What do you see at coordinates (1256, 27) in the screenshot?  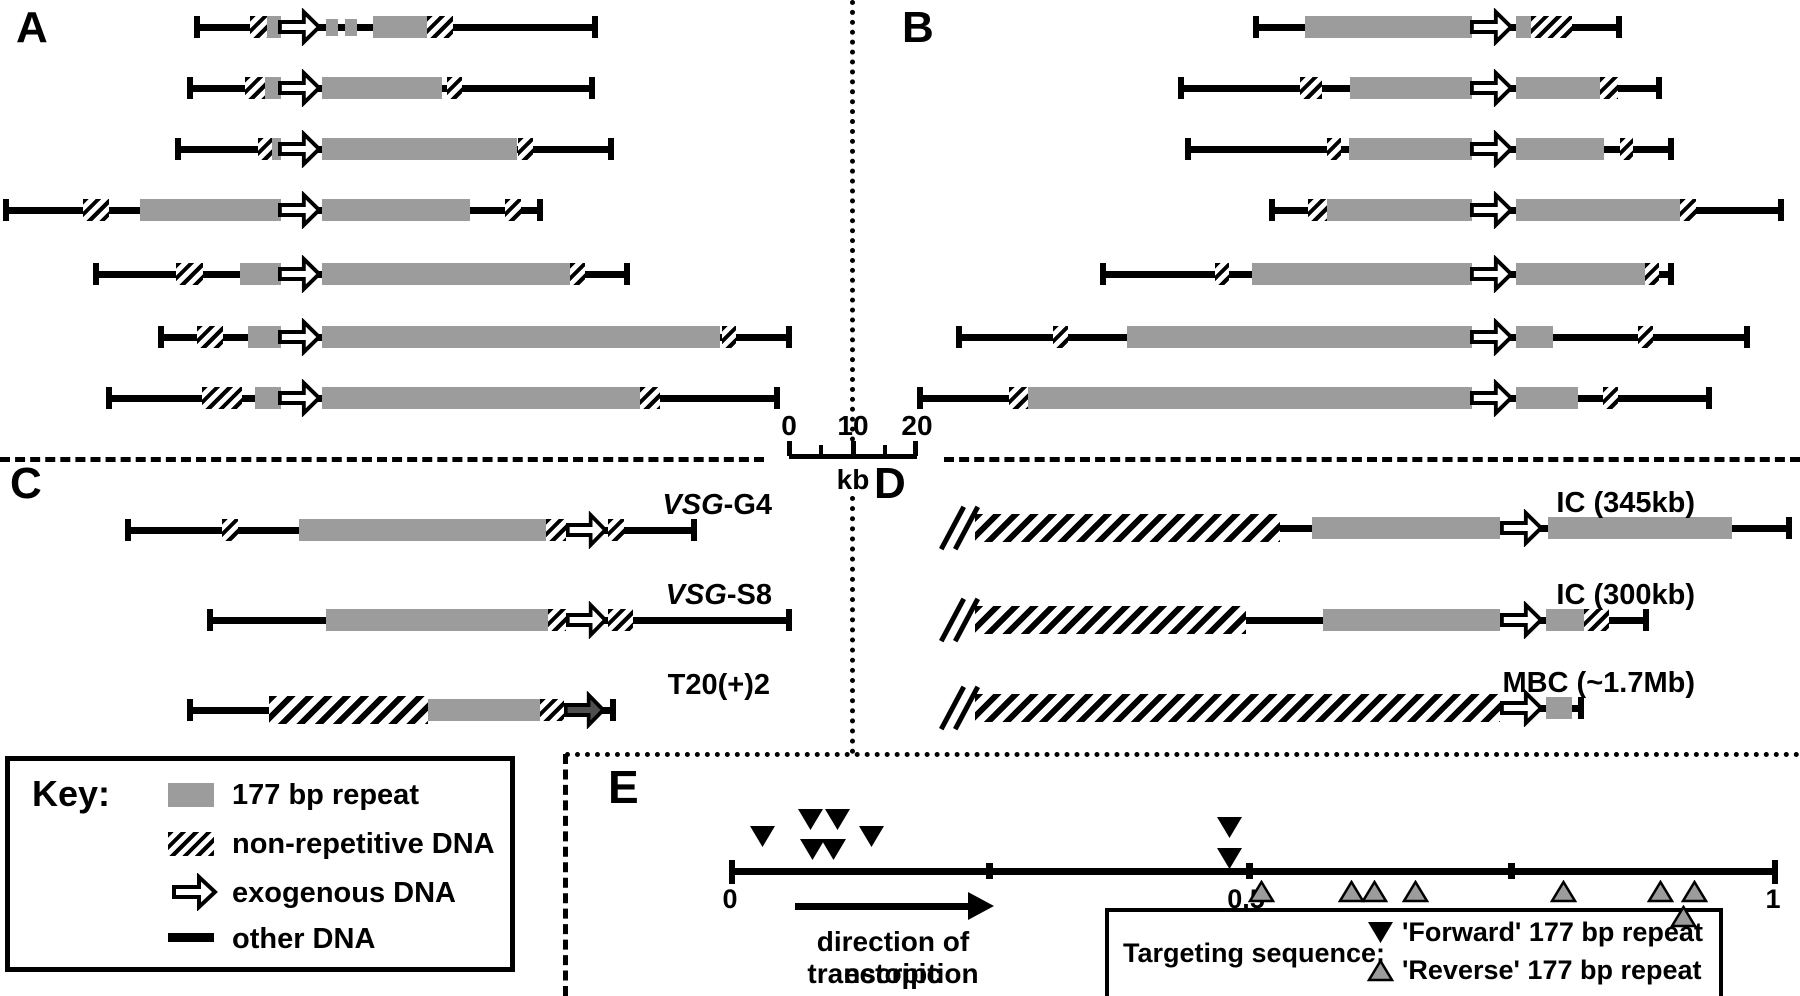 I see `construct-B1-start-tick` at bounding box center [1256, 27].